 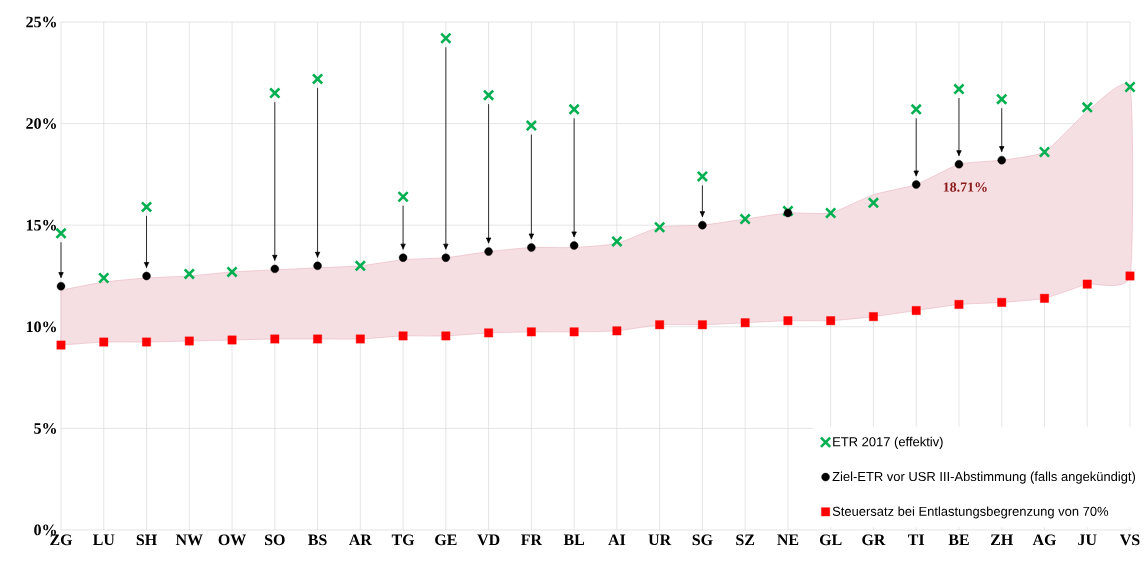 What do you see at coordinates (403, 540) in the screenshot?
I see `x-tick-label: TG` at bounding box center [403, 540].